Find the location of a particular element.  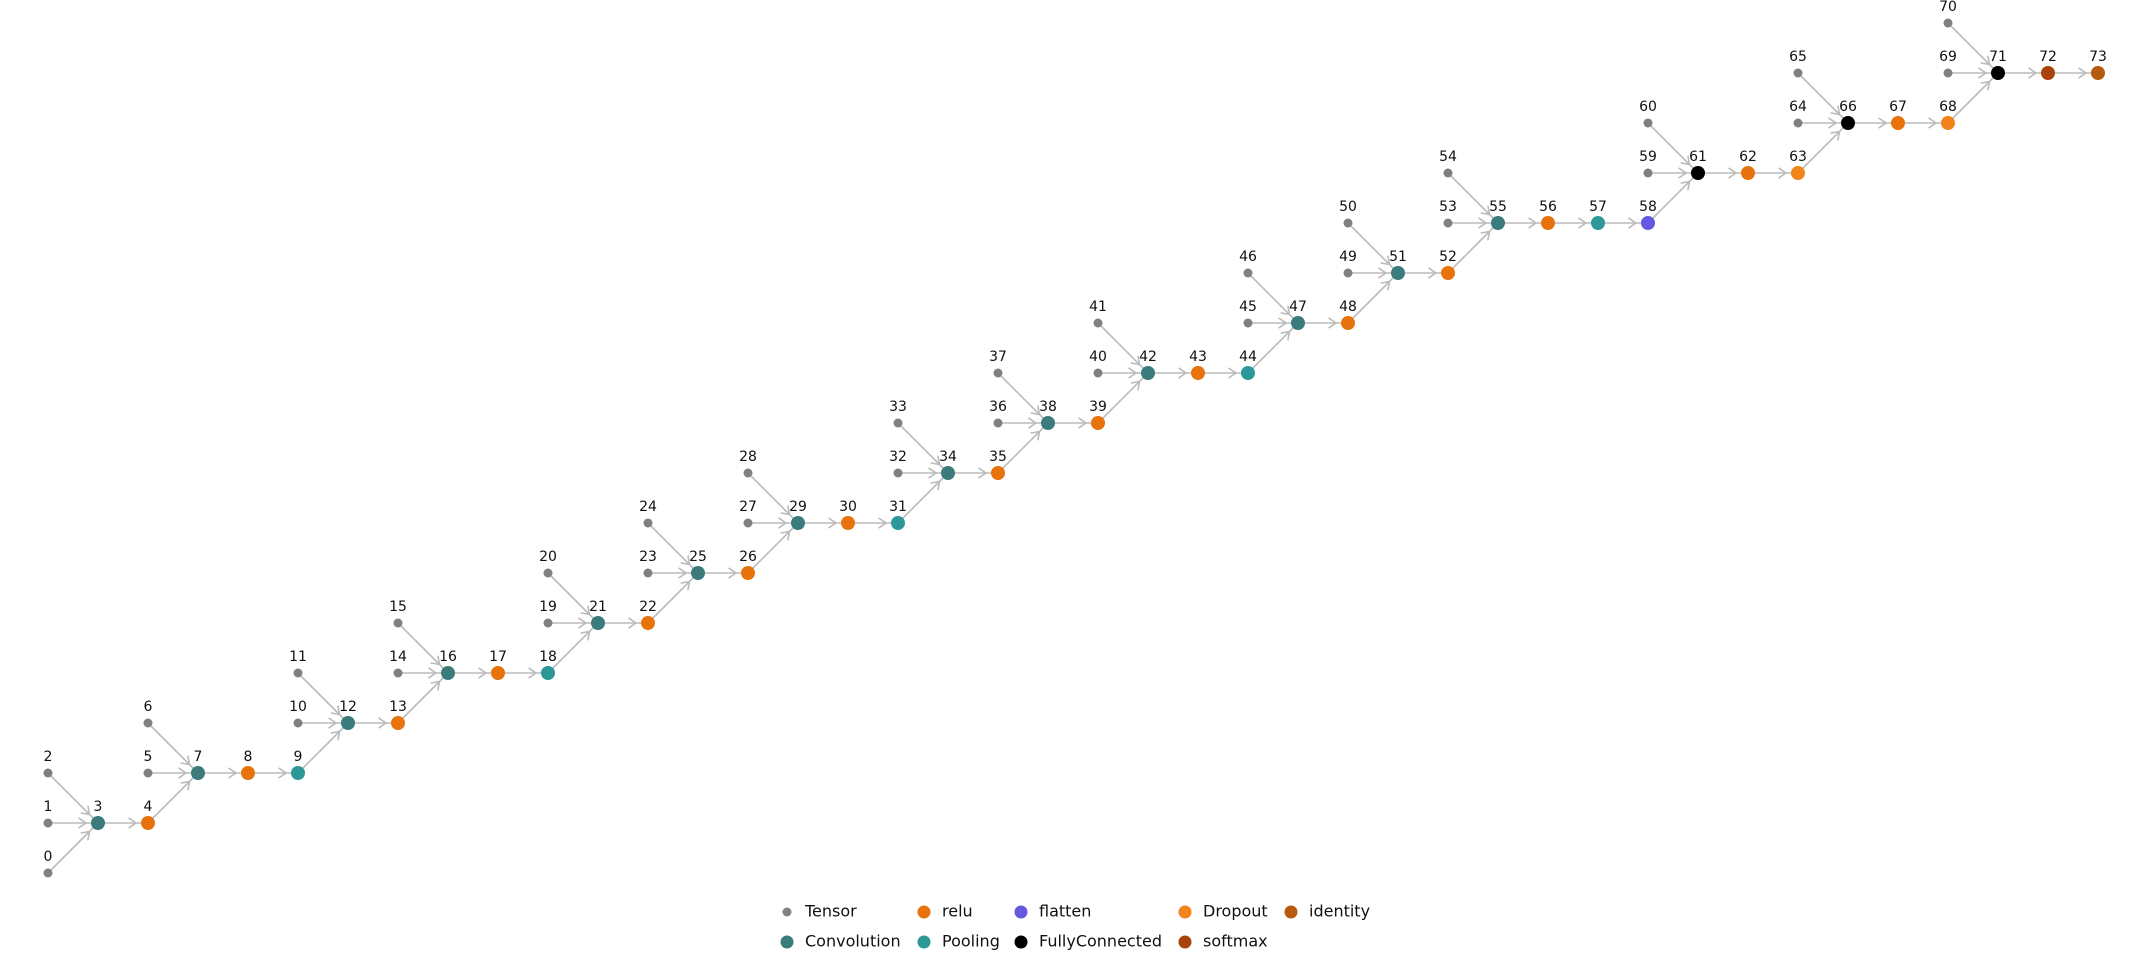

node-label: 28 is located at coordinates (748, 457).